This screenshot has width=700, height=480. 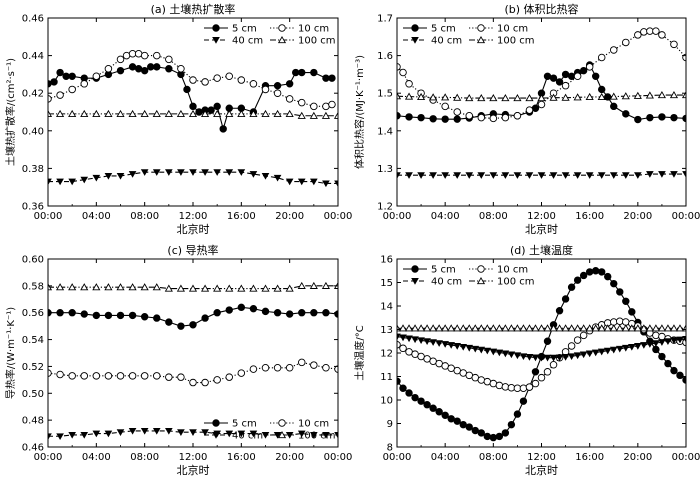 I want to click on y-tick-label: 10, so click(x=386, y=401).